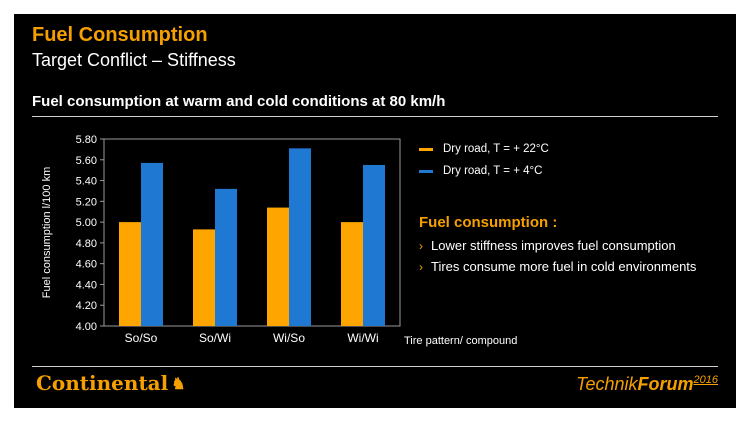  What do you see at coordinates (86, 285) in the screenshot?
I see `y-tick-label: 4.40` at bounding box center [86, 285].